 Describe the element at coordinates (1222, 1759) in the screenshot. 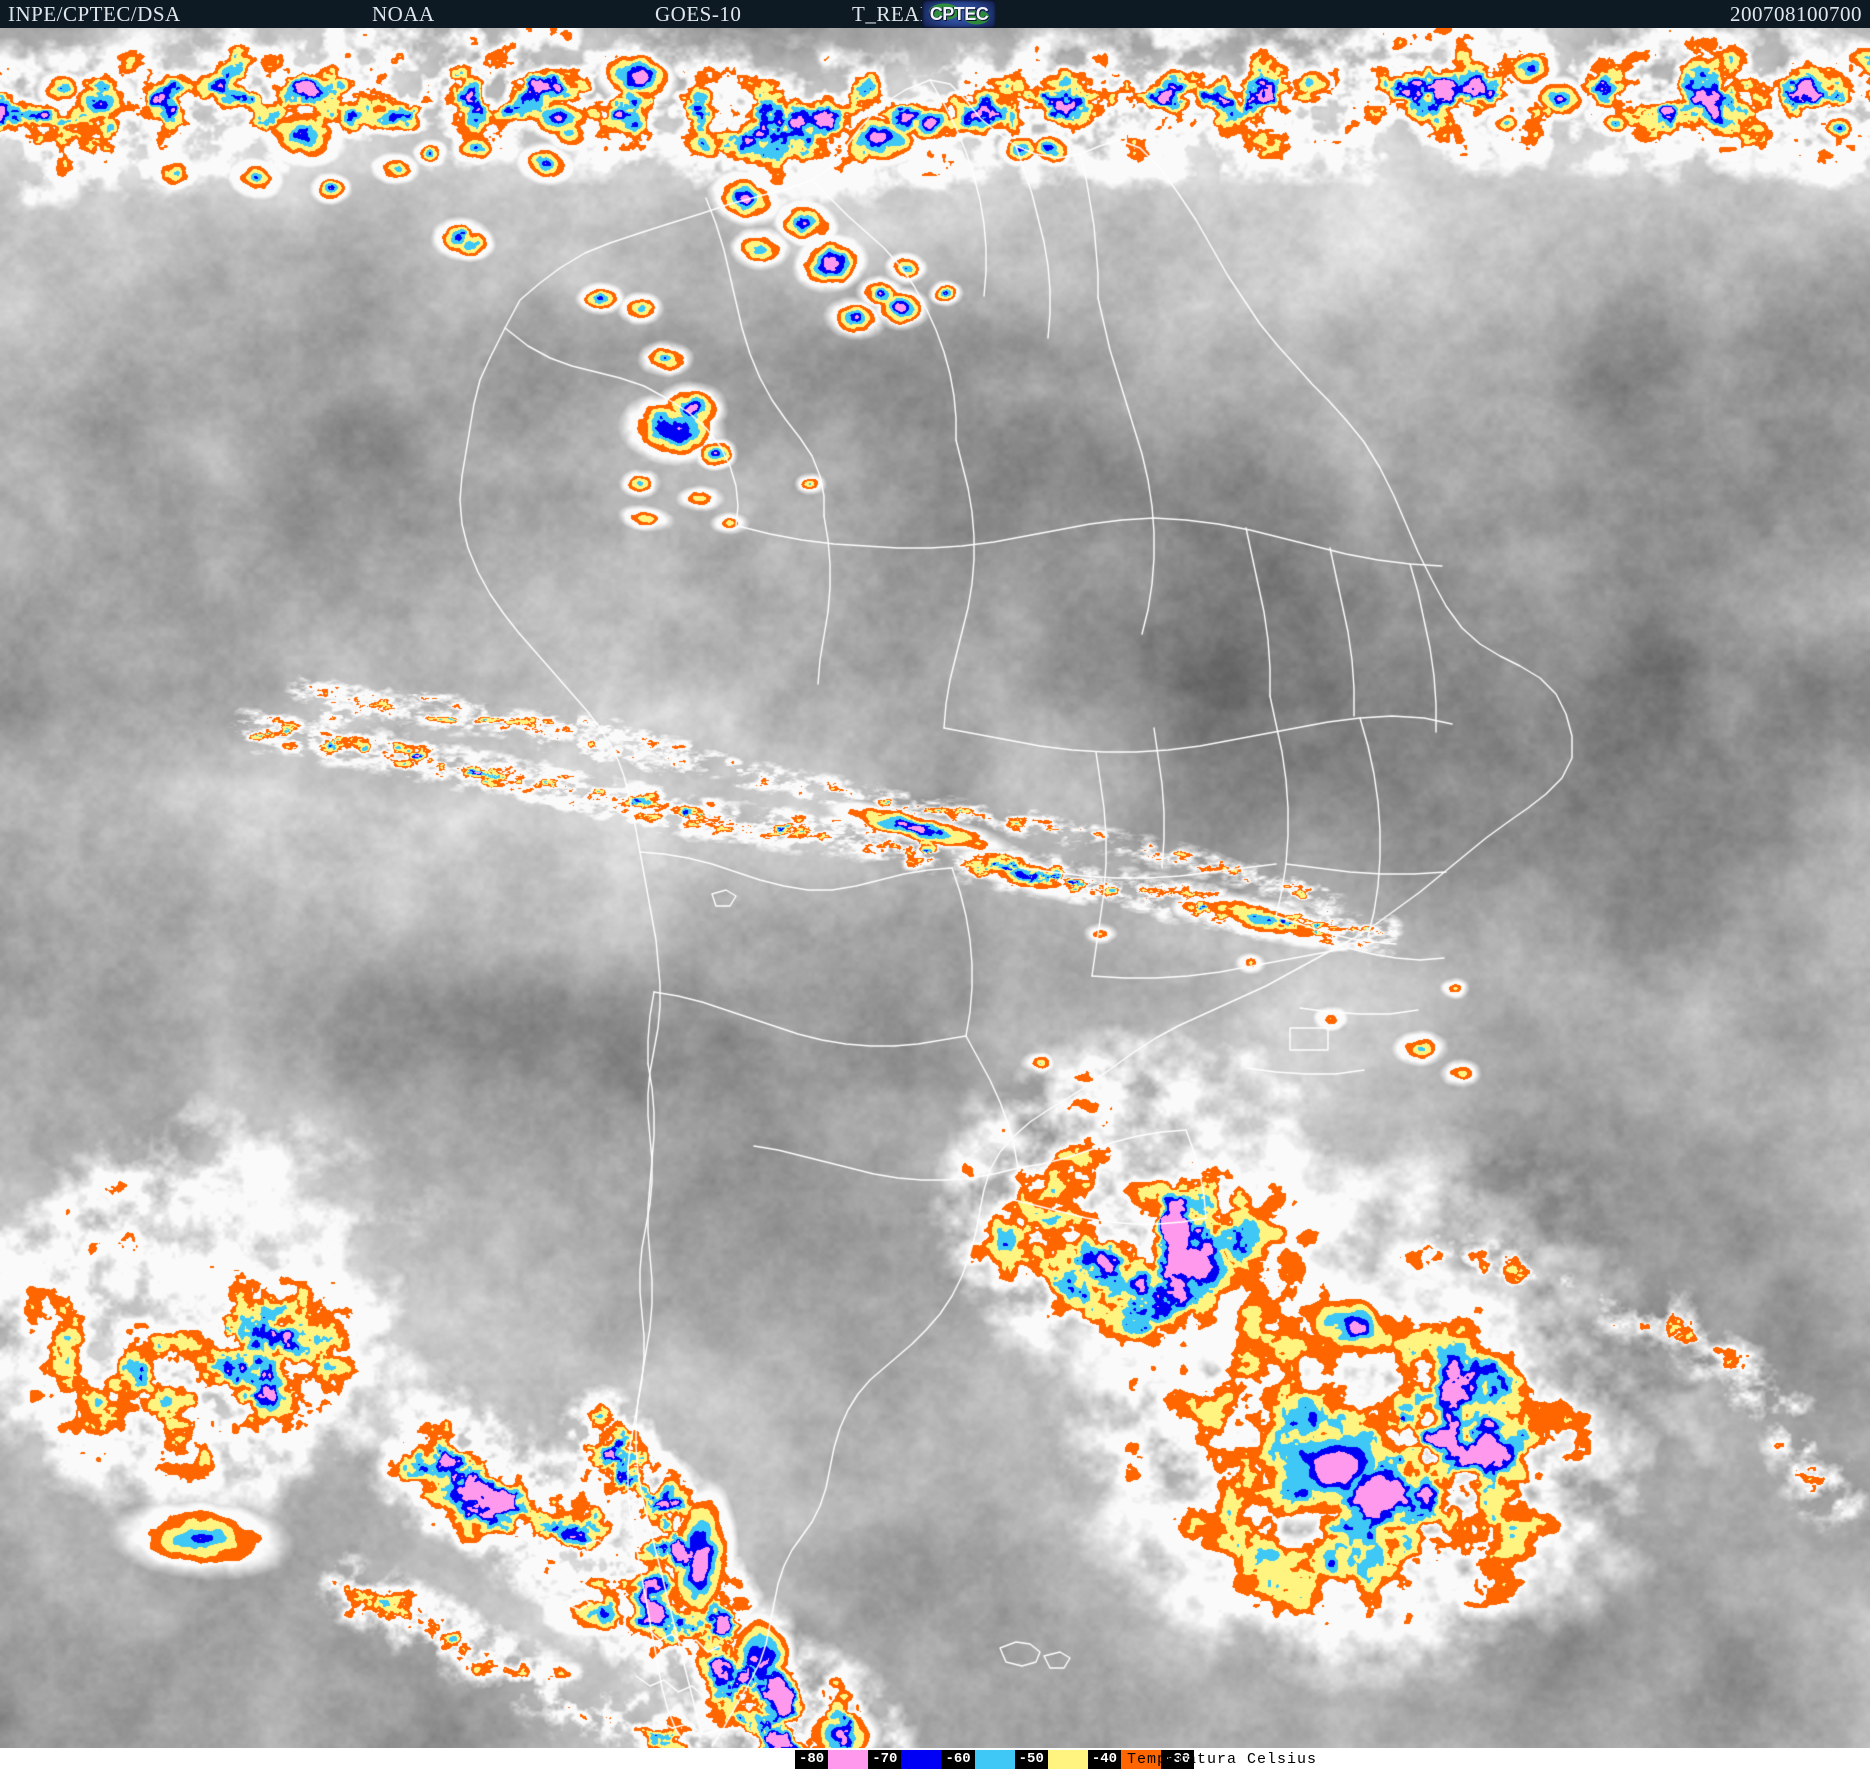

I see `color-scale-caption: Temperatura Celsius` at that location.